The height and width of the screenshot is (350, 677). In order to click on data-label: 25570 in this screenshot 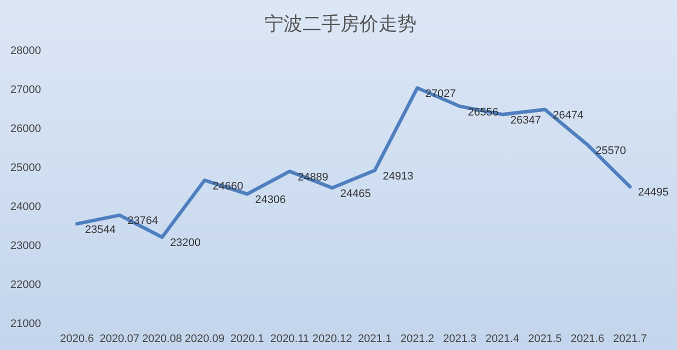, I will do `click(610, 150)`.